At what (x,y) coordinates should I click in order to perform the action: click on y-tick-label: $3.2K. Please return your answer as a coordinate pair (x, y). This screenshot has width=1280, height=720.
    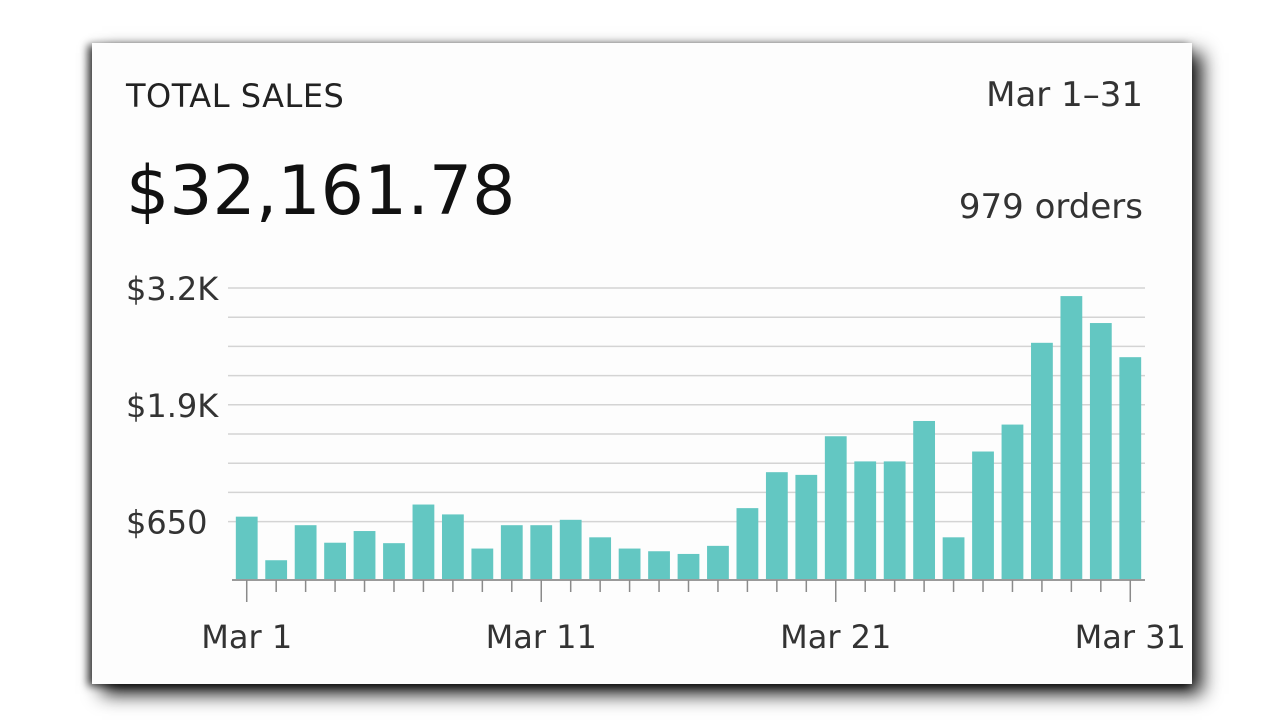
    Looking at the image, I should click on (172, 289).